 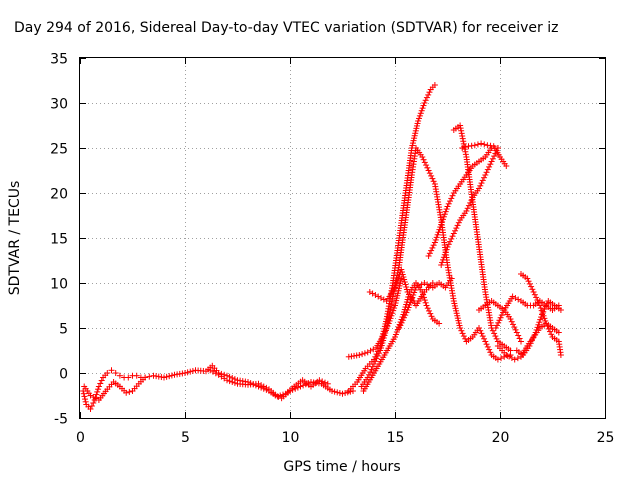 What do you see at coordinates (396, 438) in the screenshot?
I see `x-tick-label: 15` at bounding box center [396, 438].